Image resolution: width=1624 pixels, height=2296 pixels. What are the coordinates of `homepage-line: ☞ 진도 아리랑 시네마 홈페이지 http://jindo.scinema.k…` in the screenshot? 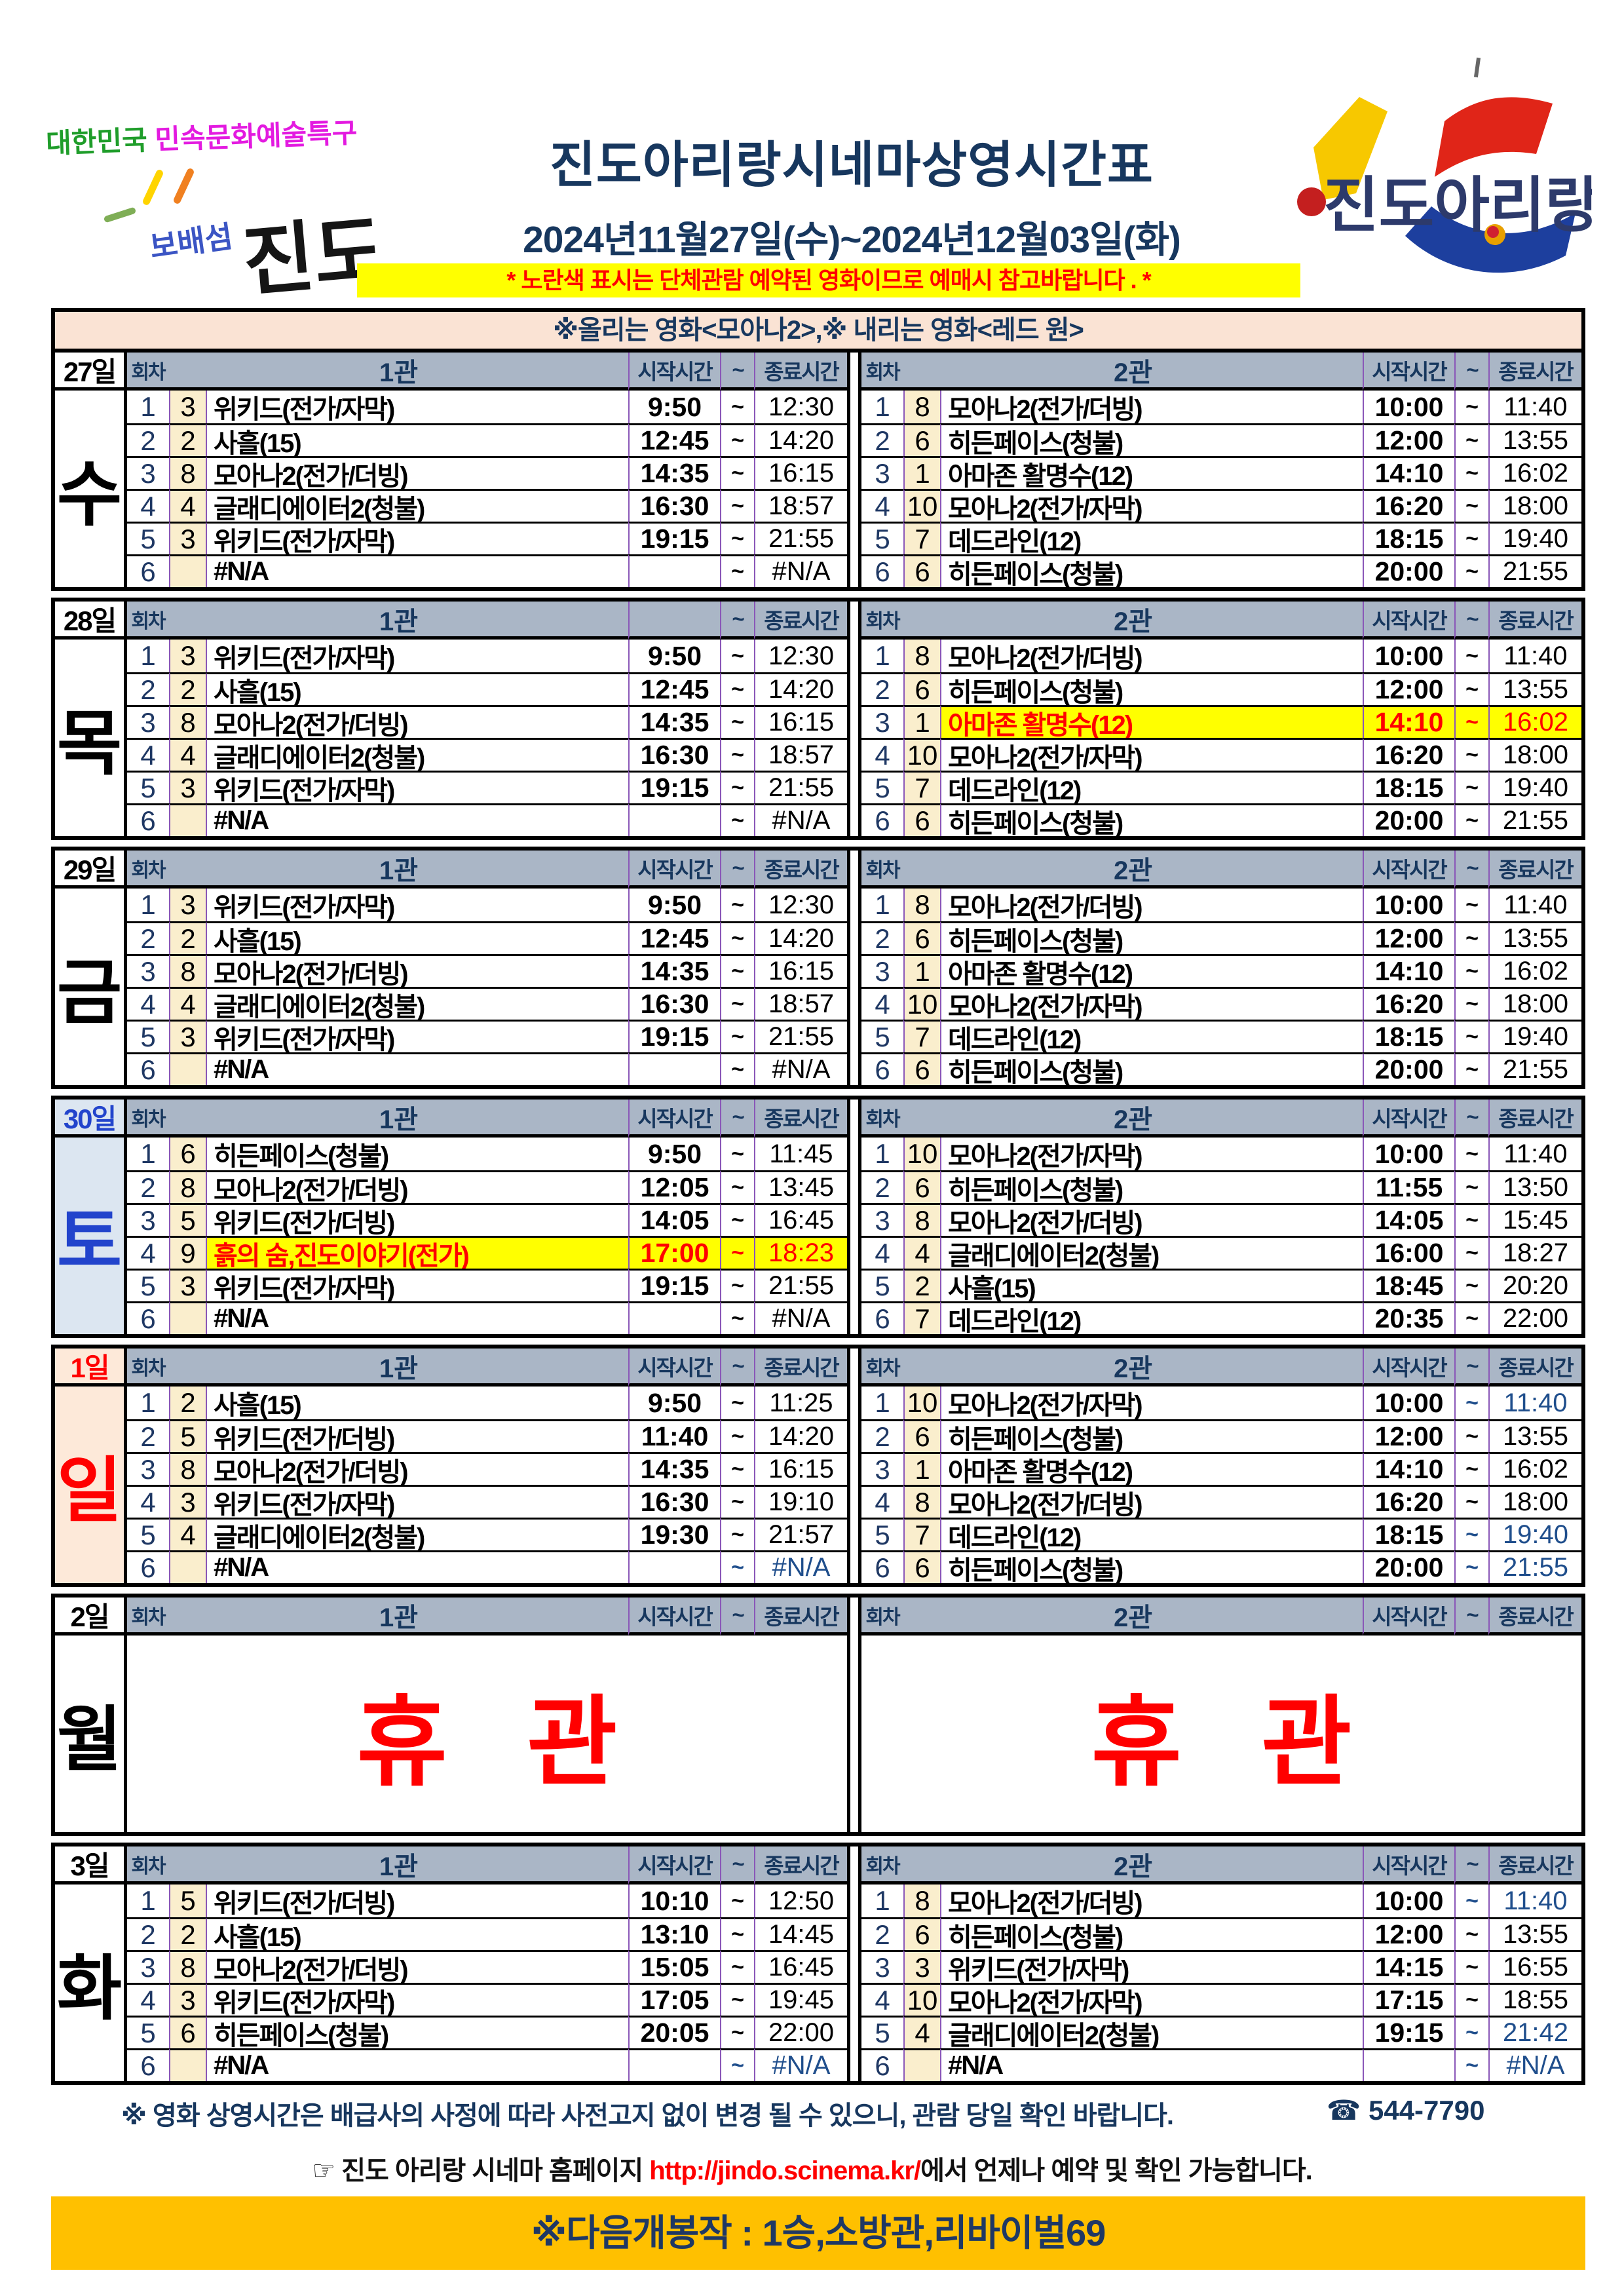 It's located at (812, 2168).